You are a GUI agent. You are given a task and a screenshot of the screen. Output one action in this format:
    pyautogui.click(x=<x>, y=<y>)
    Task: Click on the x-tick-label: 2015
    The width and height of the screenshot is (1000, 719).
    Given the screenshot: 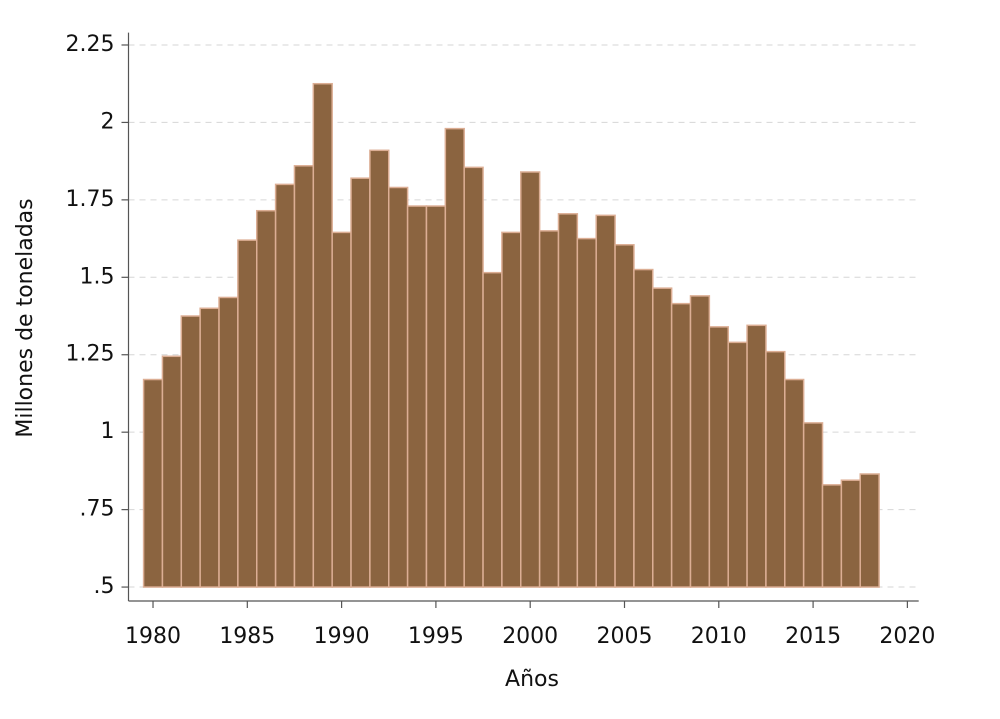 What is the action you would take?
    pyautogui.click(x=813, y=636)
    